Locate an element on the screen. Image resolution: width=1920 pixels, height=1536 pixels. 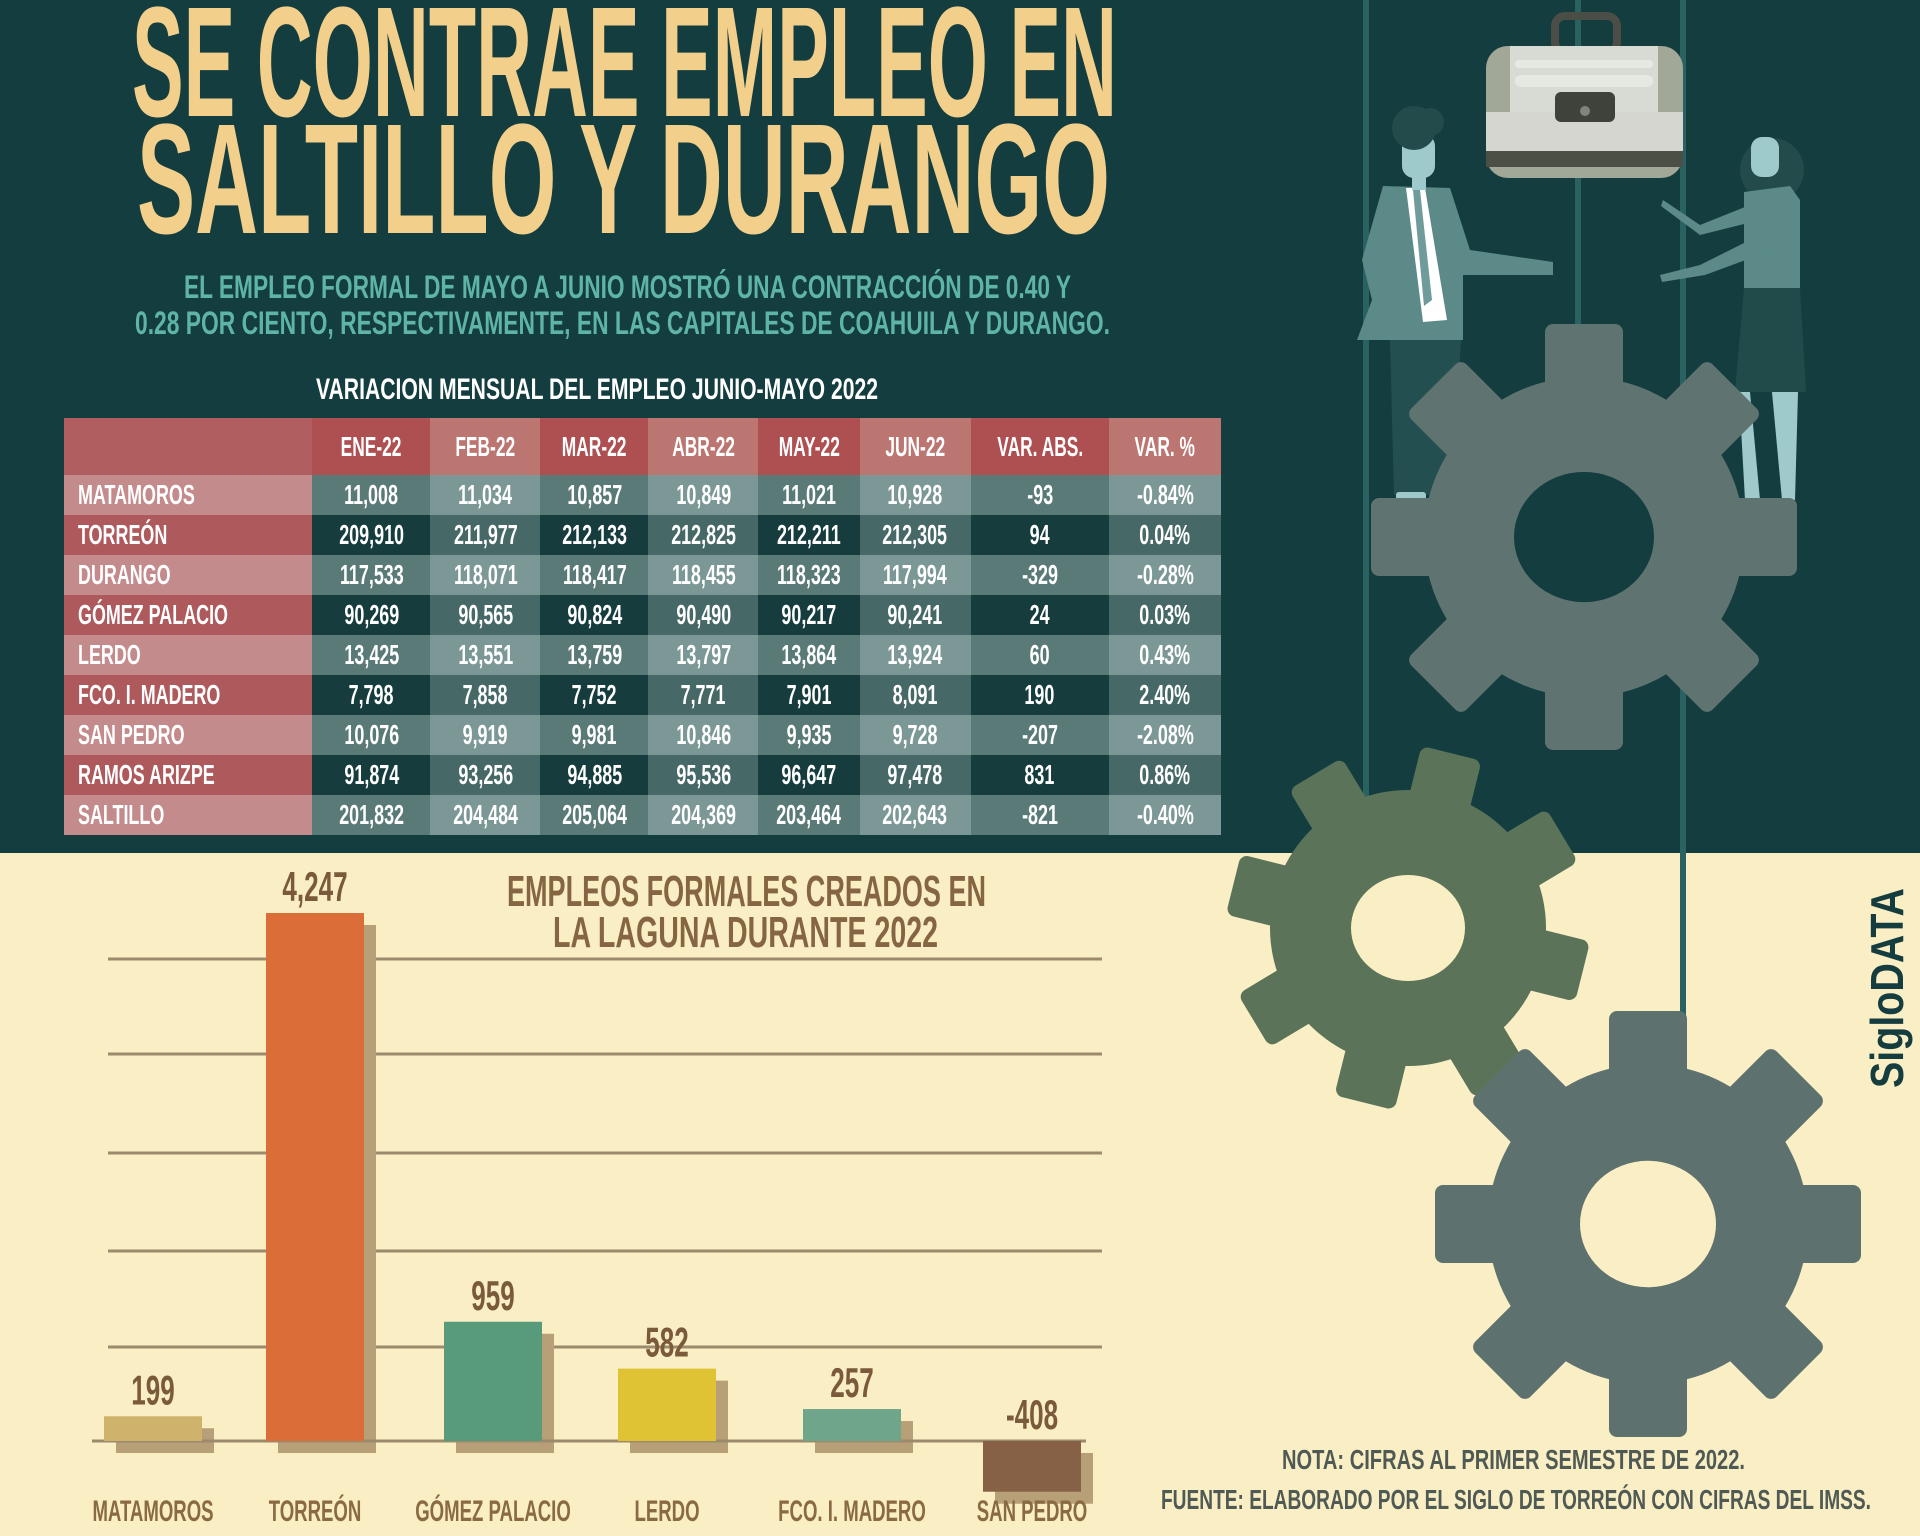
table-cell: 7,752 is located at coordinates (594, 695).